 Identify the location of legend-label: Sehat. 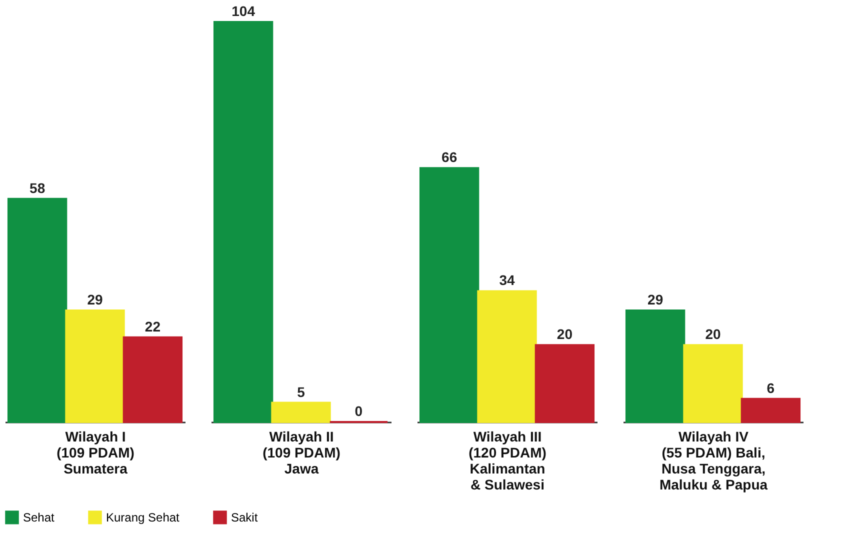
(39, 517).